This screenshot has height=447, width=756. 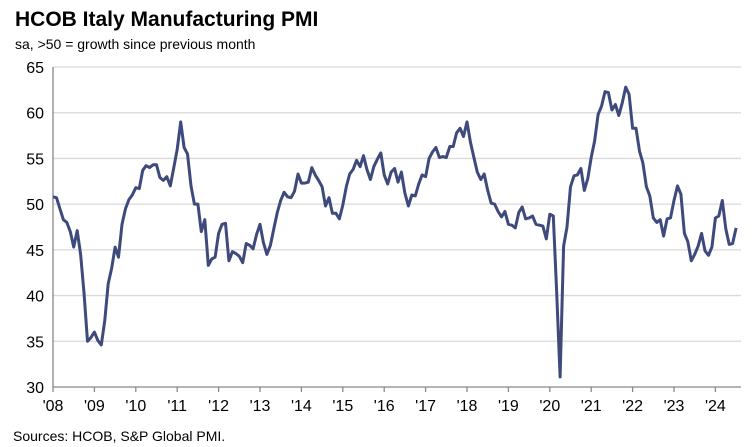 What do you see at coordinates (35, 68) in the screenshot?
I see `y-tick-label: 65` at bounding box center [35, 68].